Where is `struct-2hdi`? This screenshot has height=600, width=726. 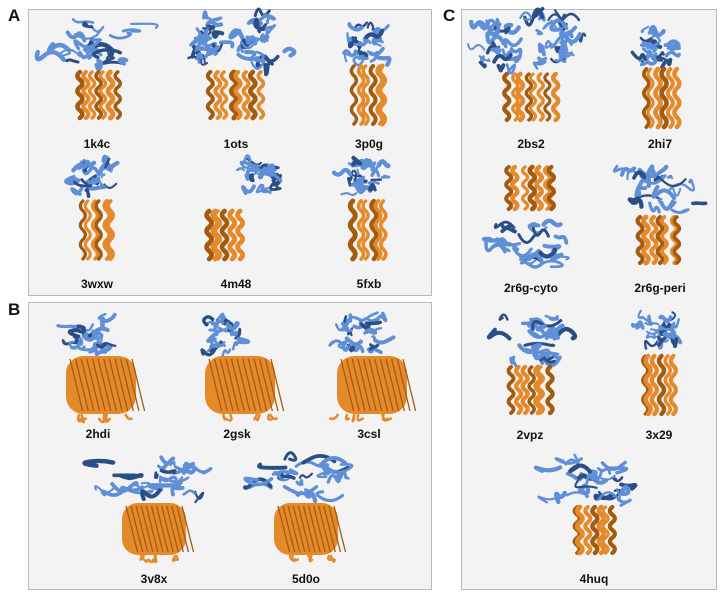
struct-2hdi is located at coordinates (101, 368).